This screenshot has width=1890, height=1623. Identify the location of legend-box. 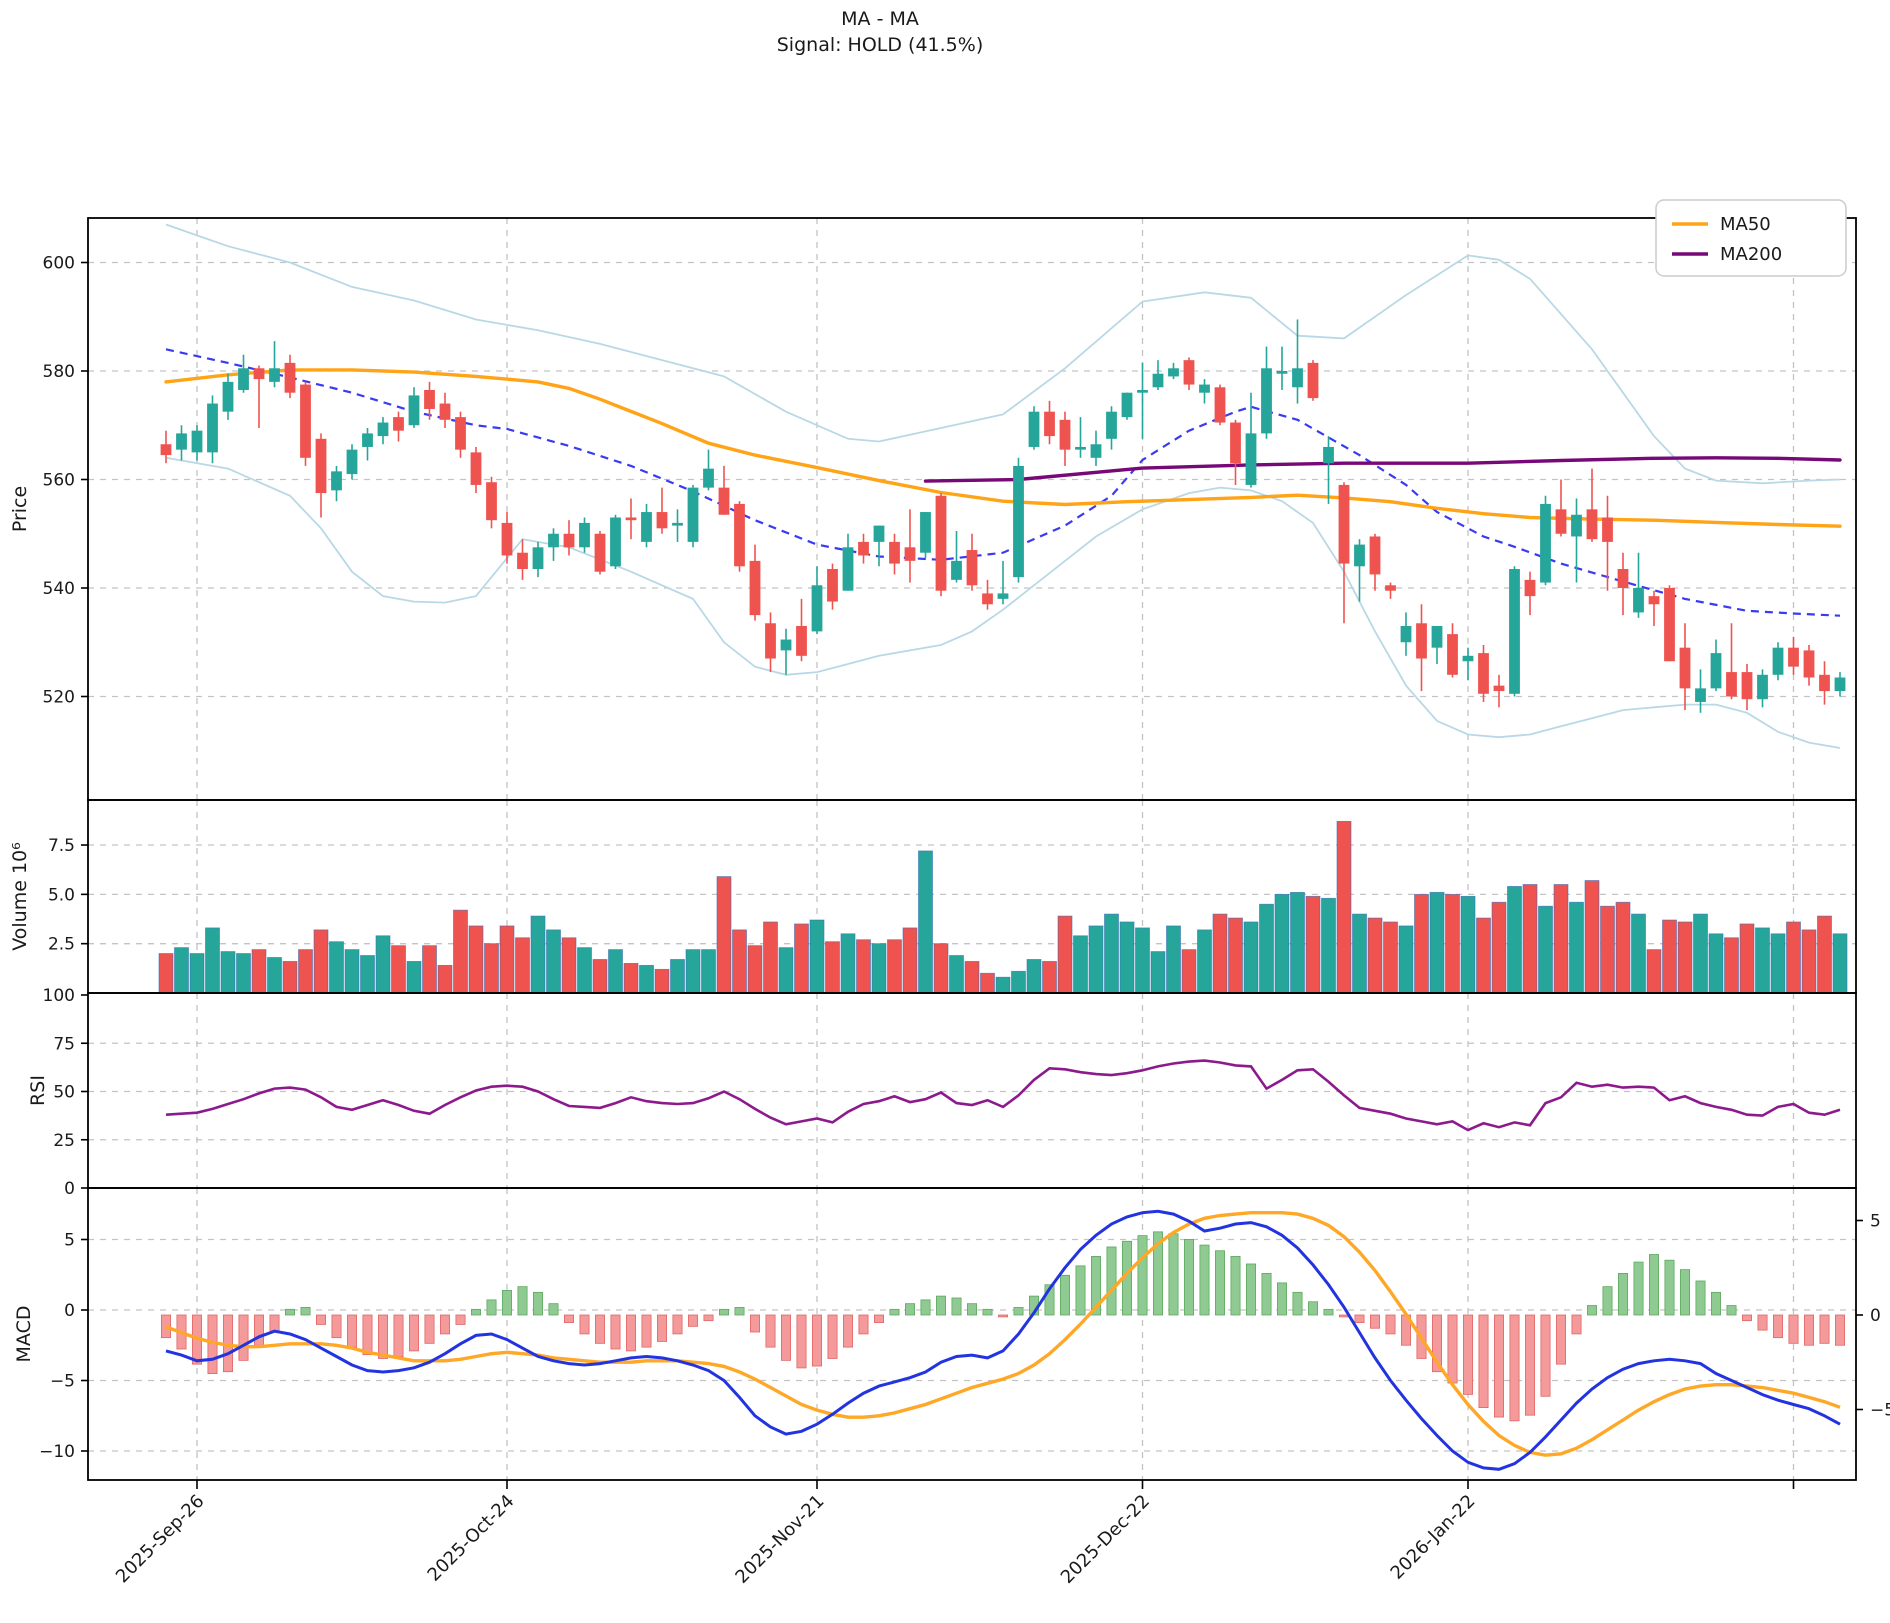
(1751, 238).